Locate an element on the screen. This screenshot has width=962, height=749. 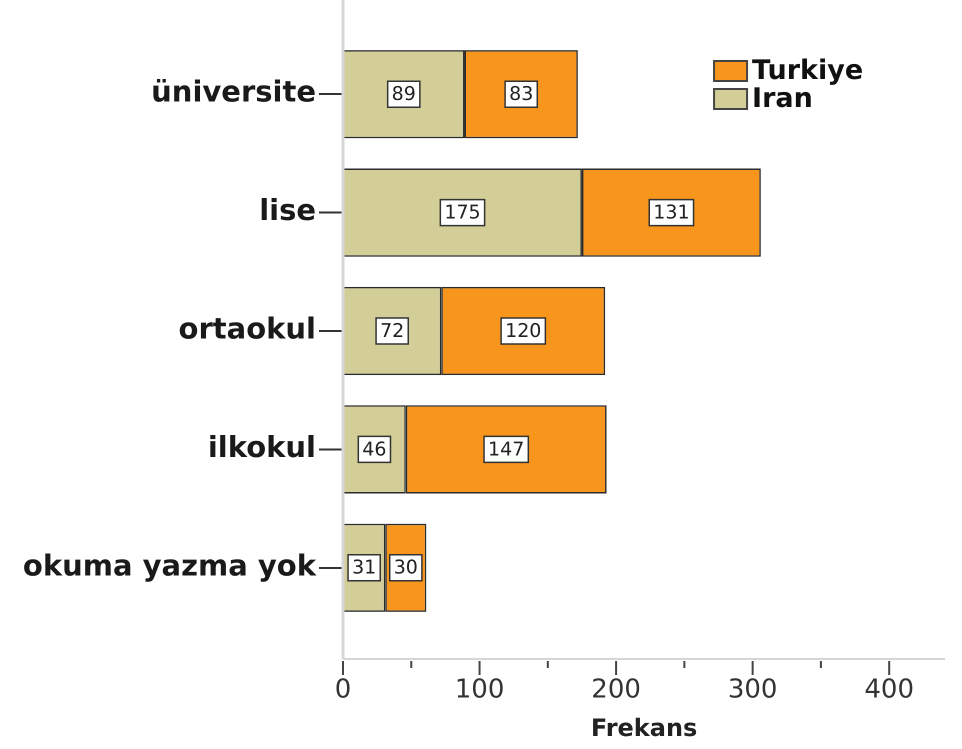
y-tick-label: üniversite is located at coordinates (233, 91).